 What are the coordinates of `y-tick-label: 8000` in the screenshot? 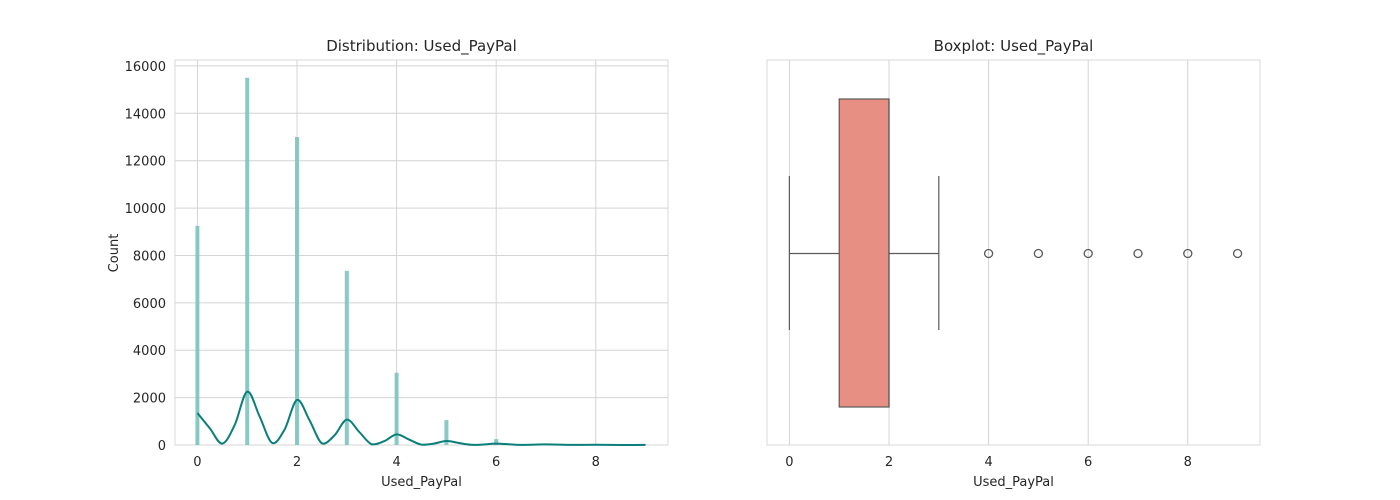 It's located at (149, 256).